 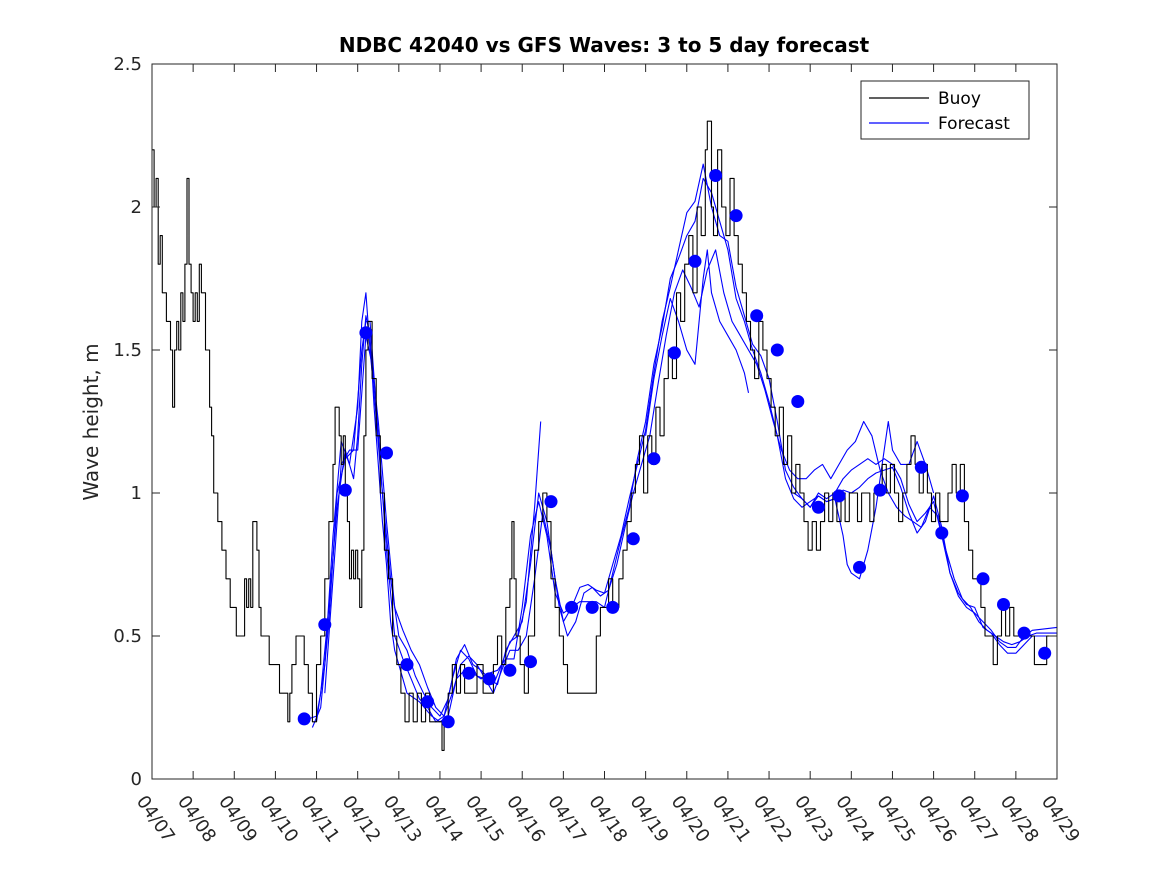 What do you see at coordinates (136, 207) in the screenshot?
I see `y-tick-label: 2` at bounding box center [136, 207].